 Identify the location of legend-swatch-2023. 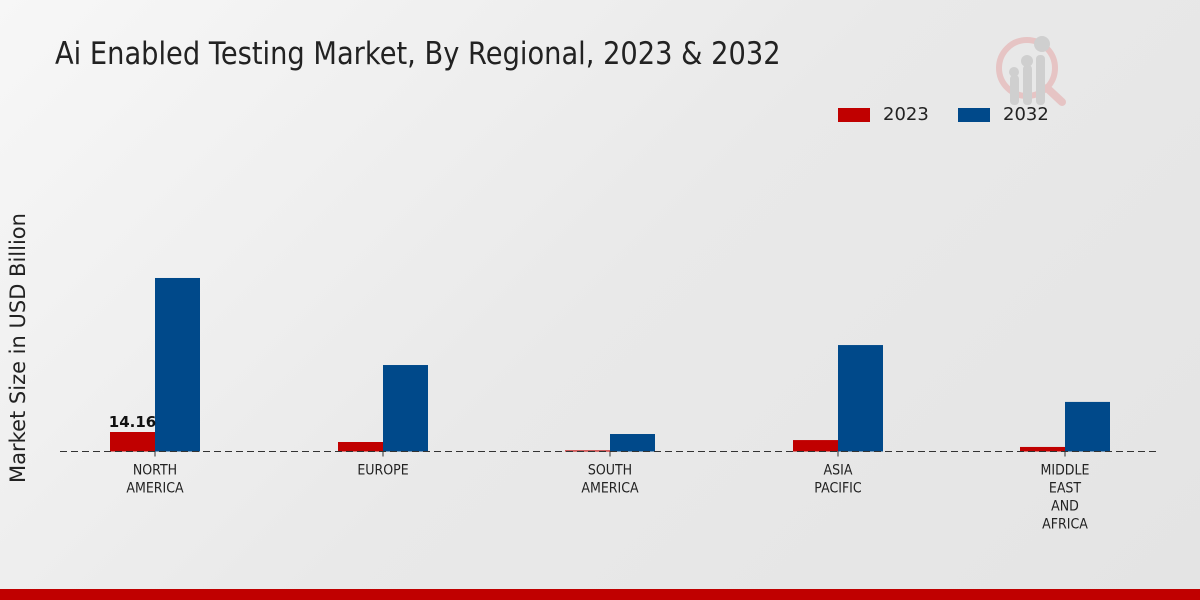
(854, 114).